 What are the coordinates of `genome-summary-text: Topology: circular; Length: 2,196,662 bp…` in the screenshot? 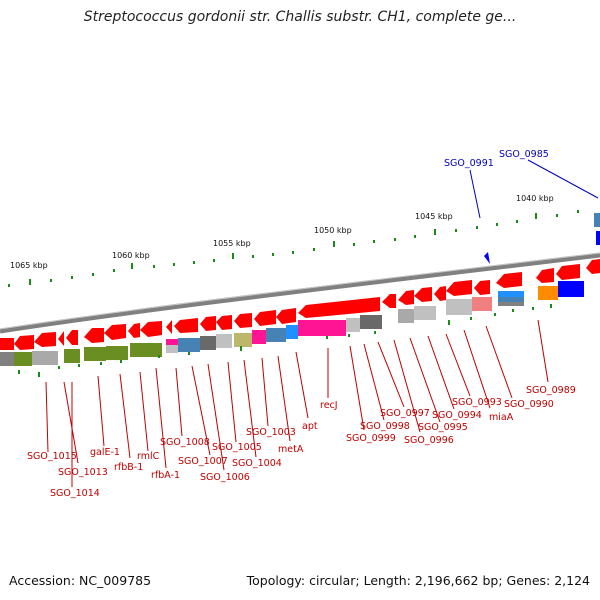 It's located at (418, 580).